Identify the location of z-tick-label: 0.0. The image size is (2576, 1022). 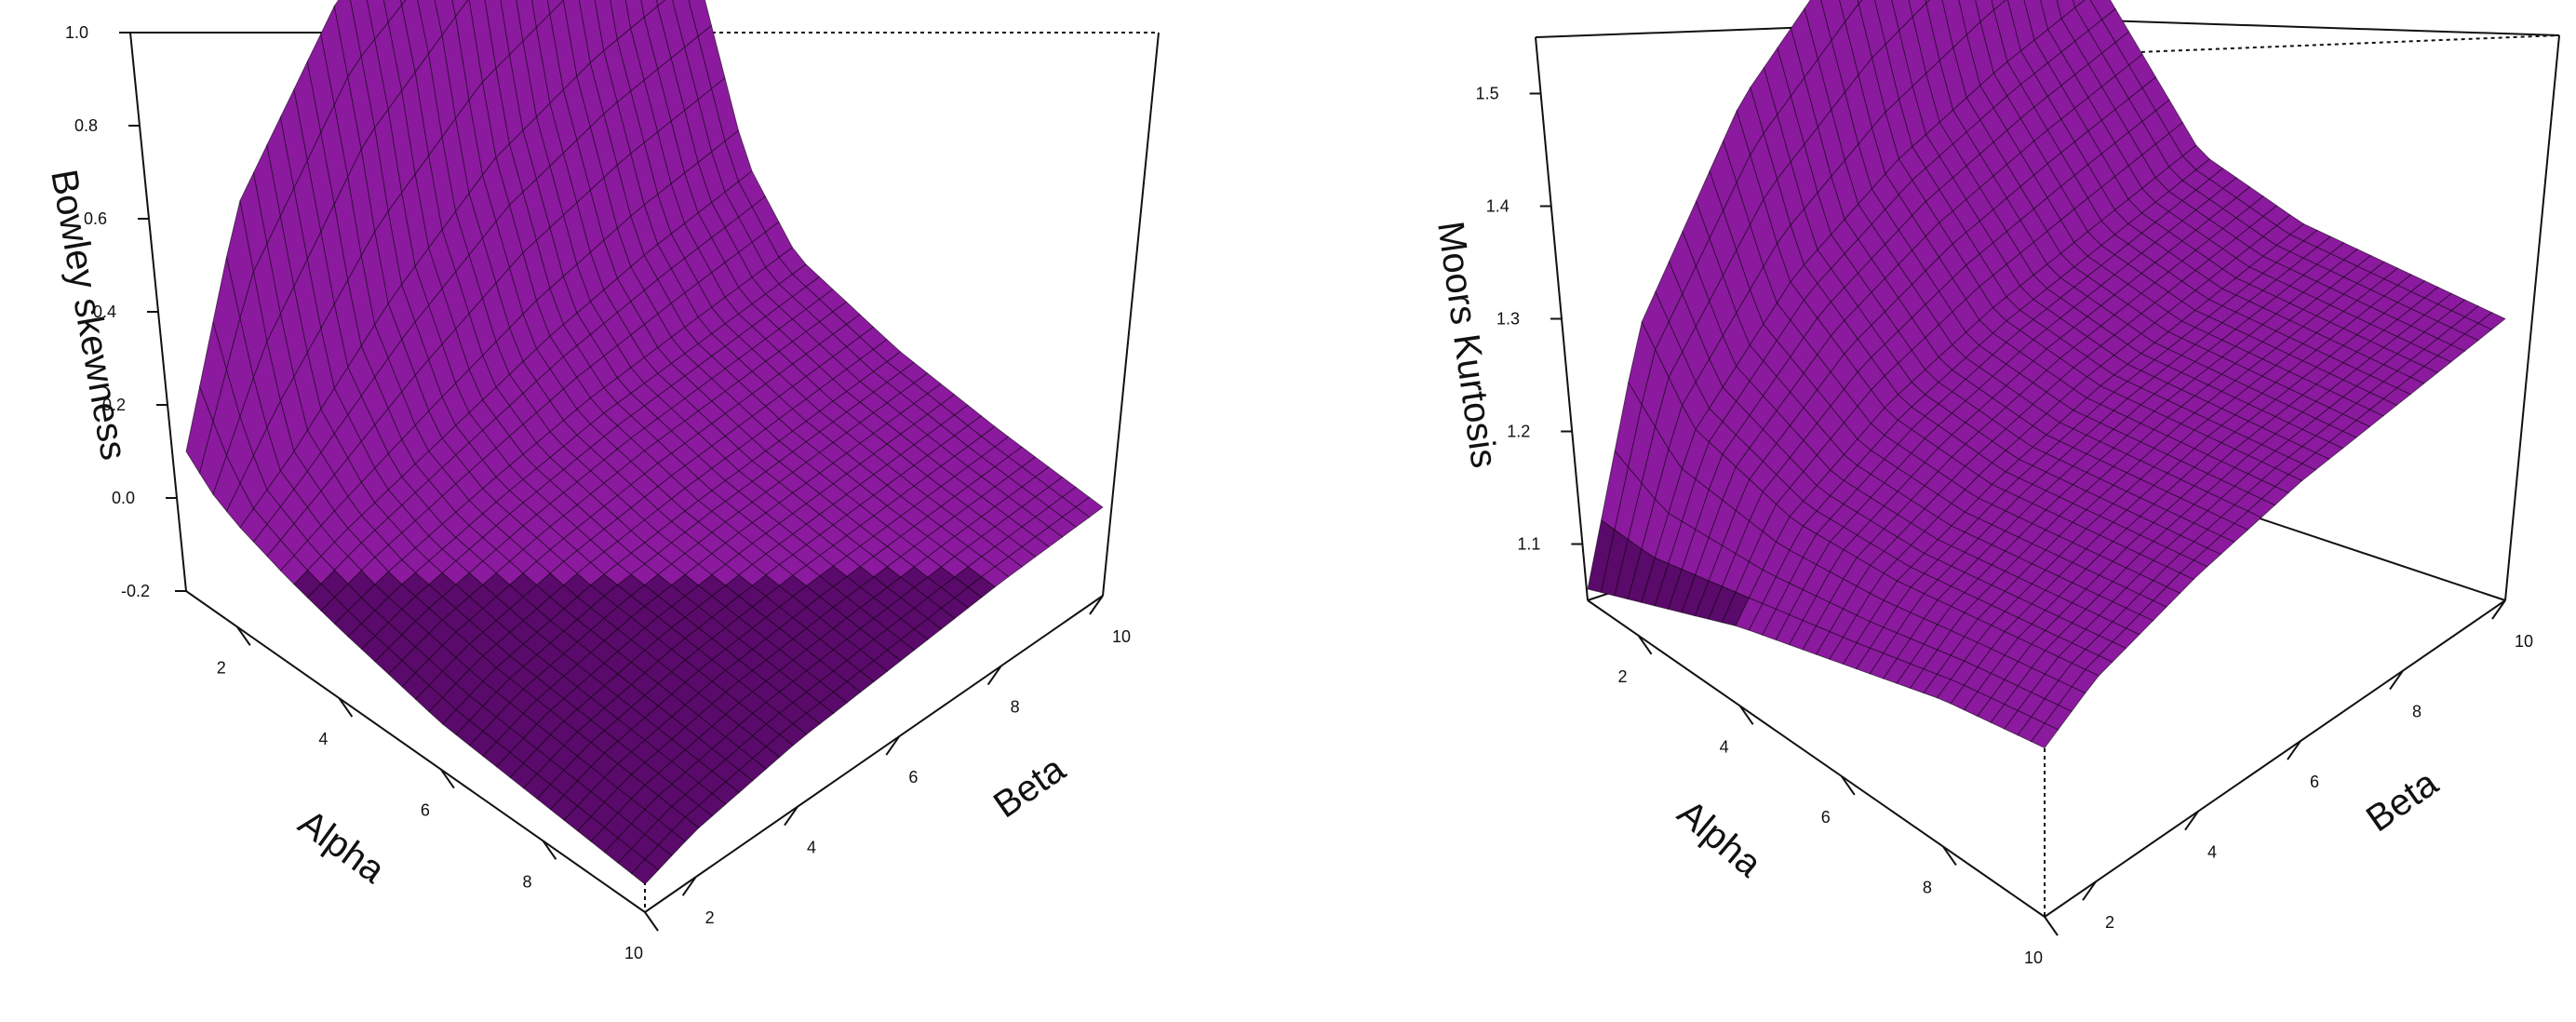
(123, 498).